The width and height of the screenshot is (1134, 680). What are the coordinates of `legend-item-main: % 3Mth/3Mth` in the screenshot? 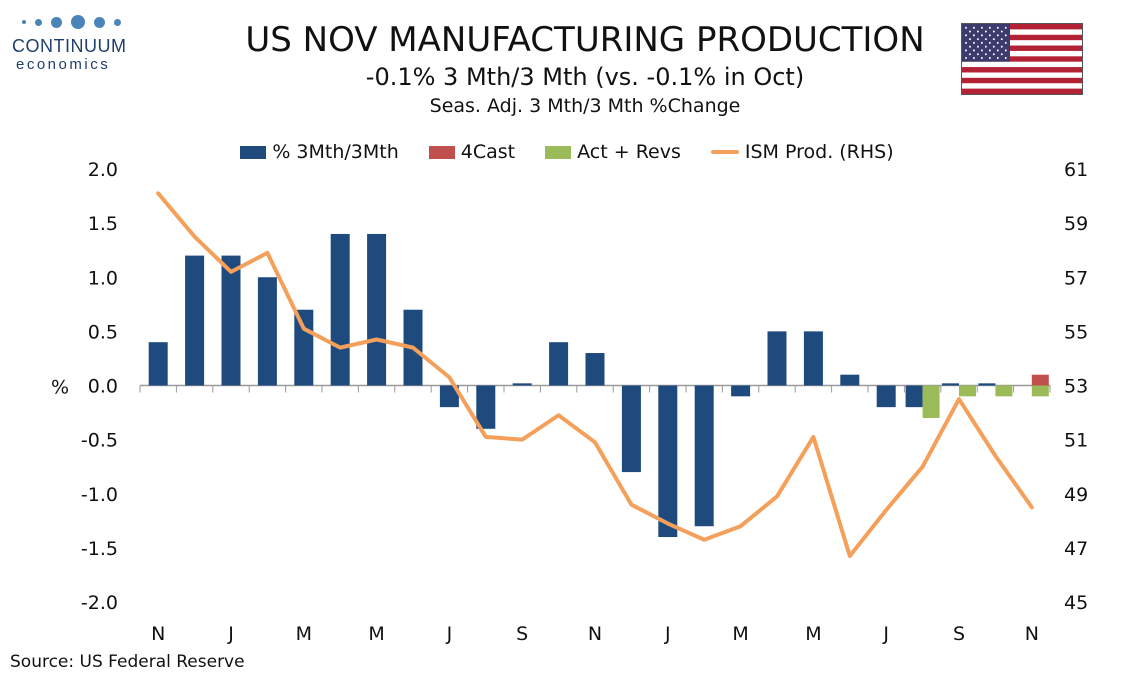 It's located at (319, 152).